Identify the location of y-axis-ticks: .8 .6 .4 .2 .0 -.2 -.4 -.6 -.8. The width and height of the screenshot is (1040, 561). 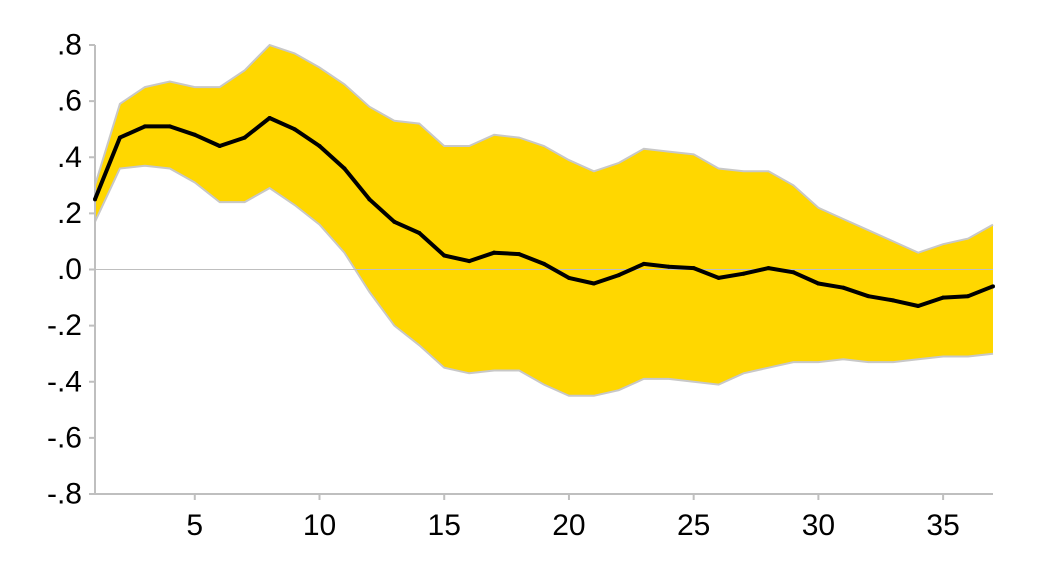
(71, 270).